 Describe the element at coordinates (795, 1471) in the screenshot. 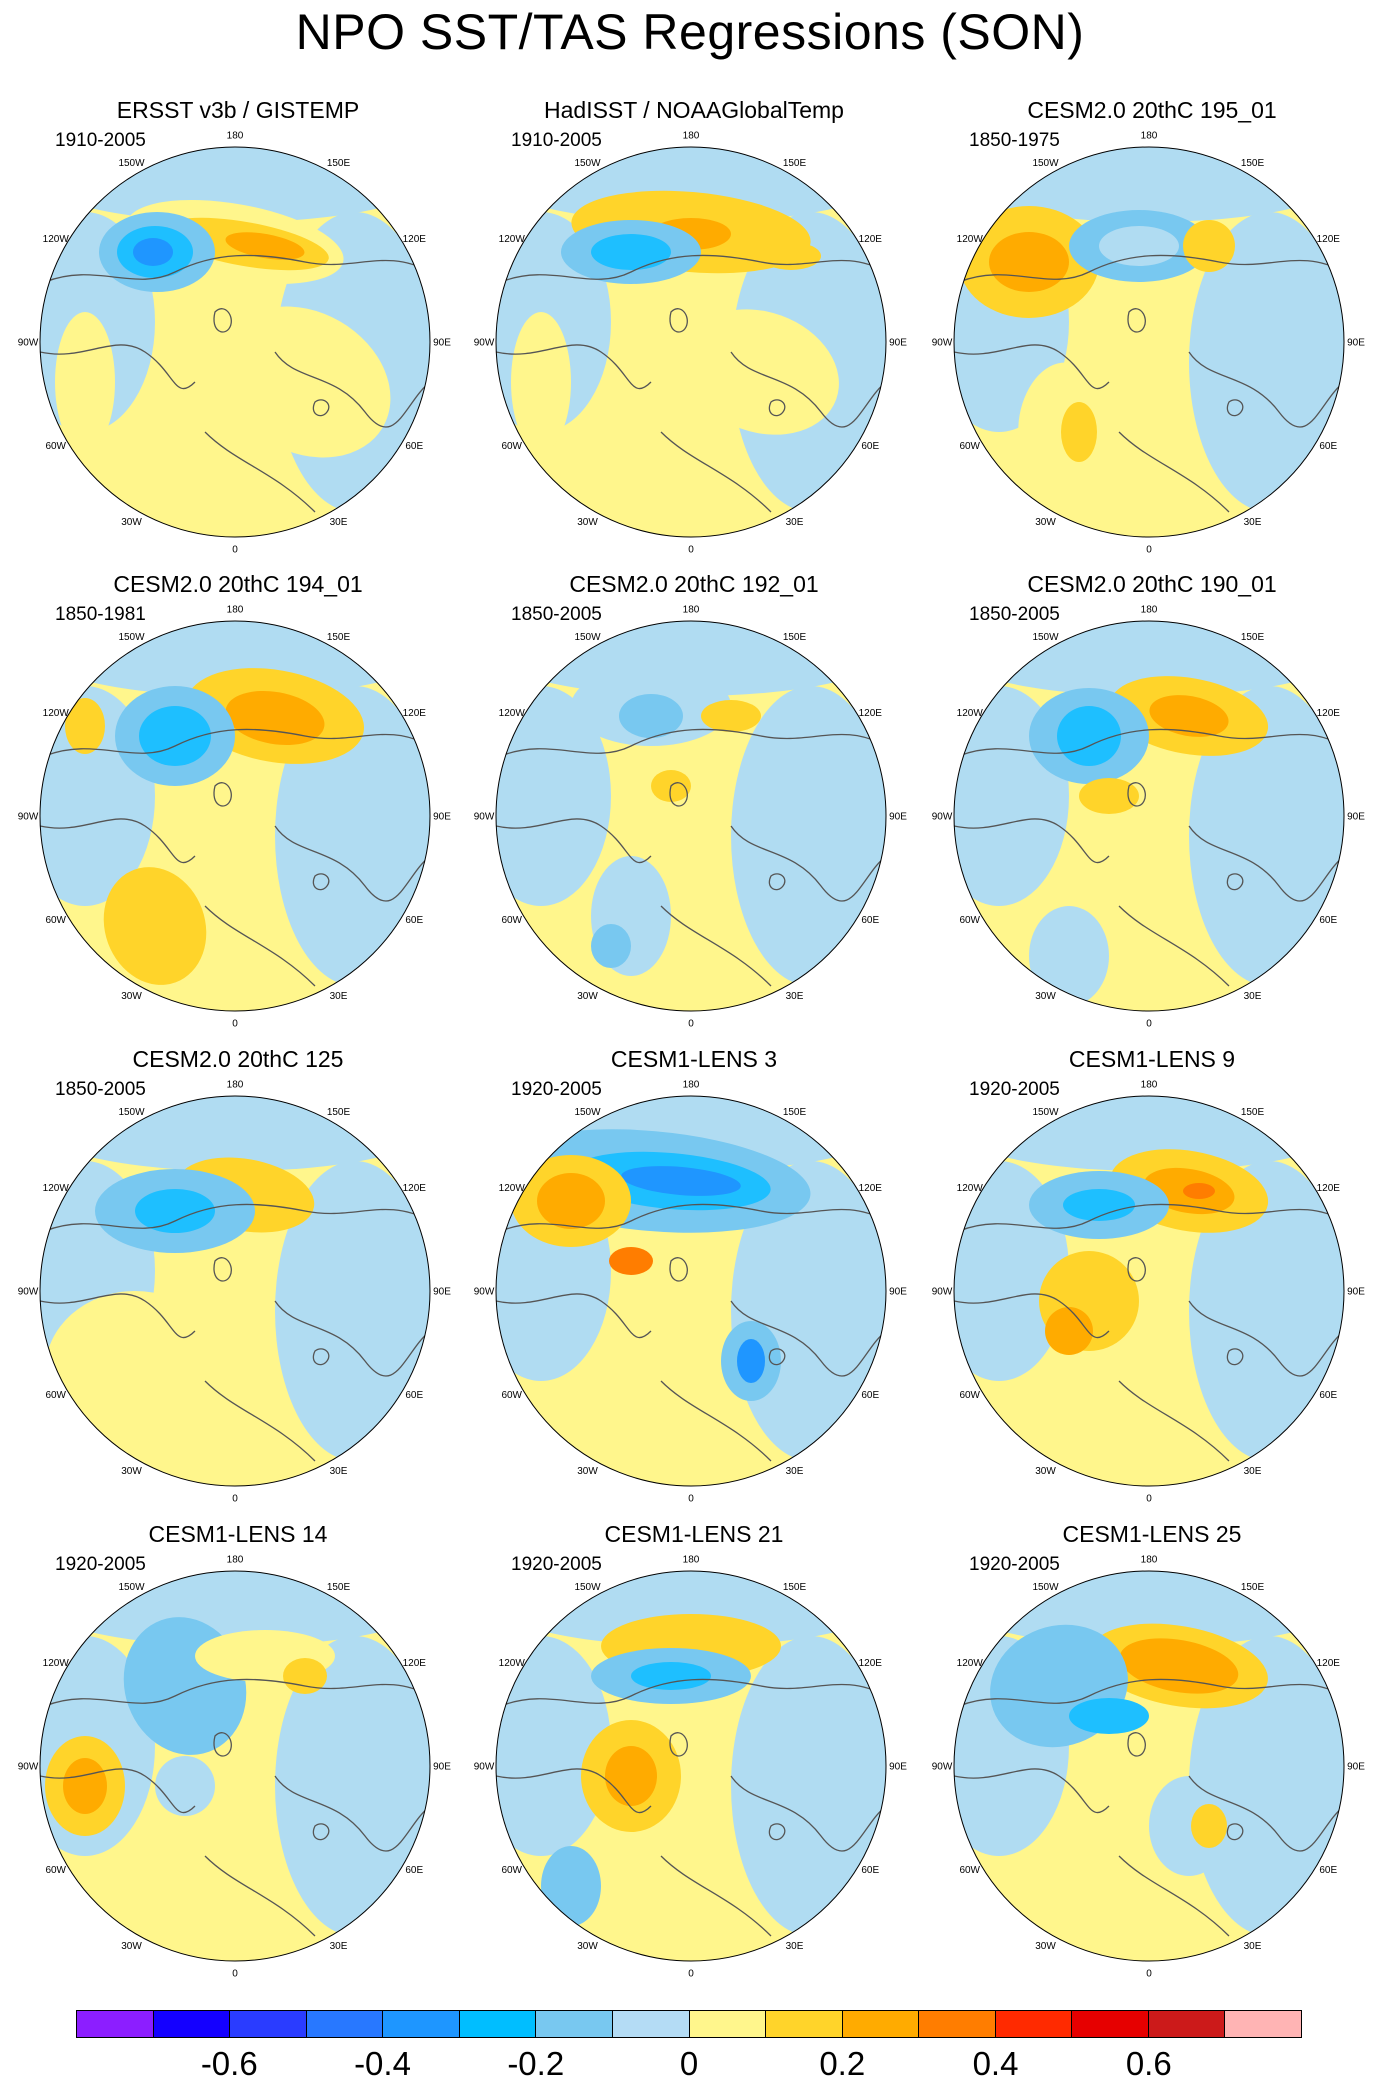

I see `longitude-label: 30E` at that location.